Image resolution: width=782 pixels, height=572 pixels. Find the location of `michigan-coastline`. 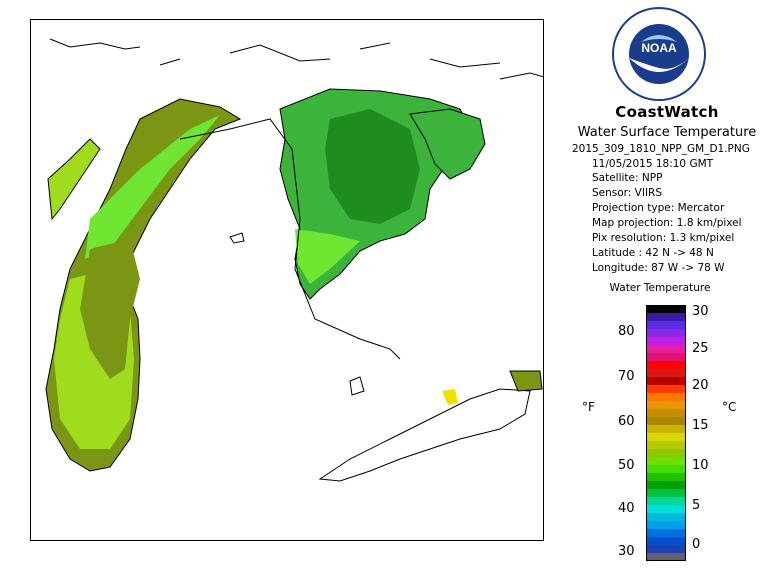

michigan-coastline is located at coordinates (290, 239).